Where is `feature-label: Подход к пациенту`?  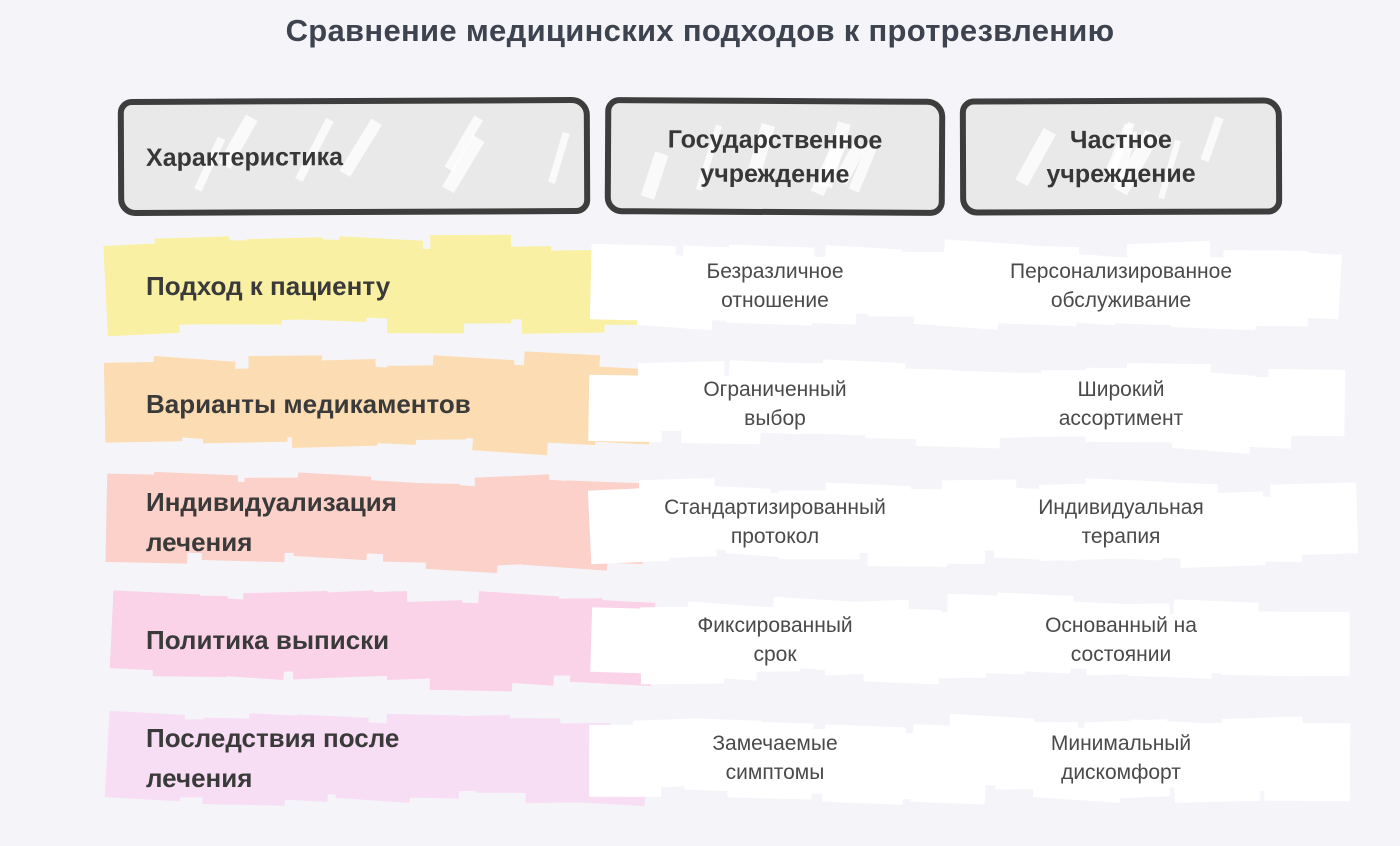
feature-label: Подход к пациенту is located at coordinates (268, 286).